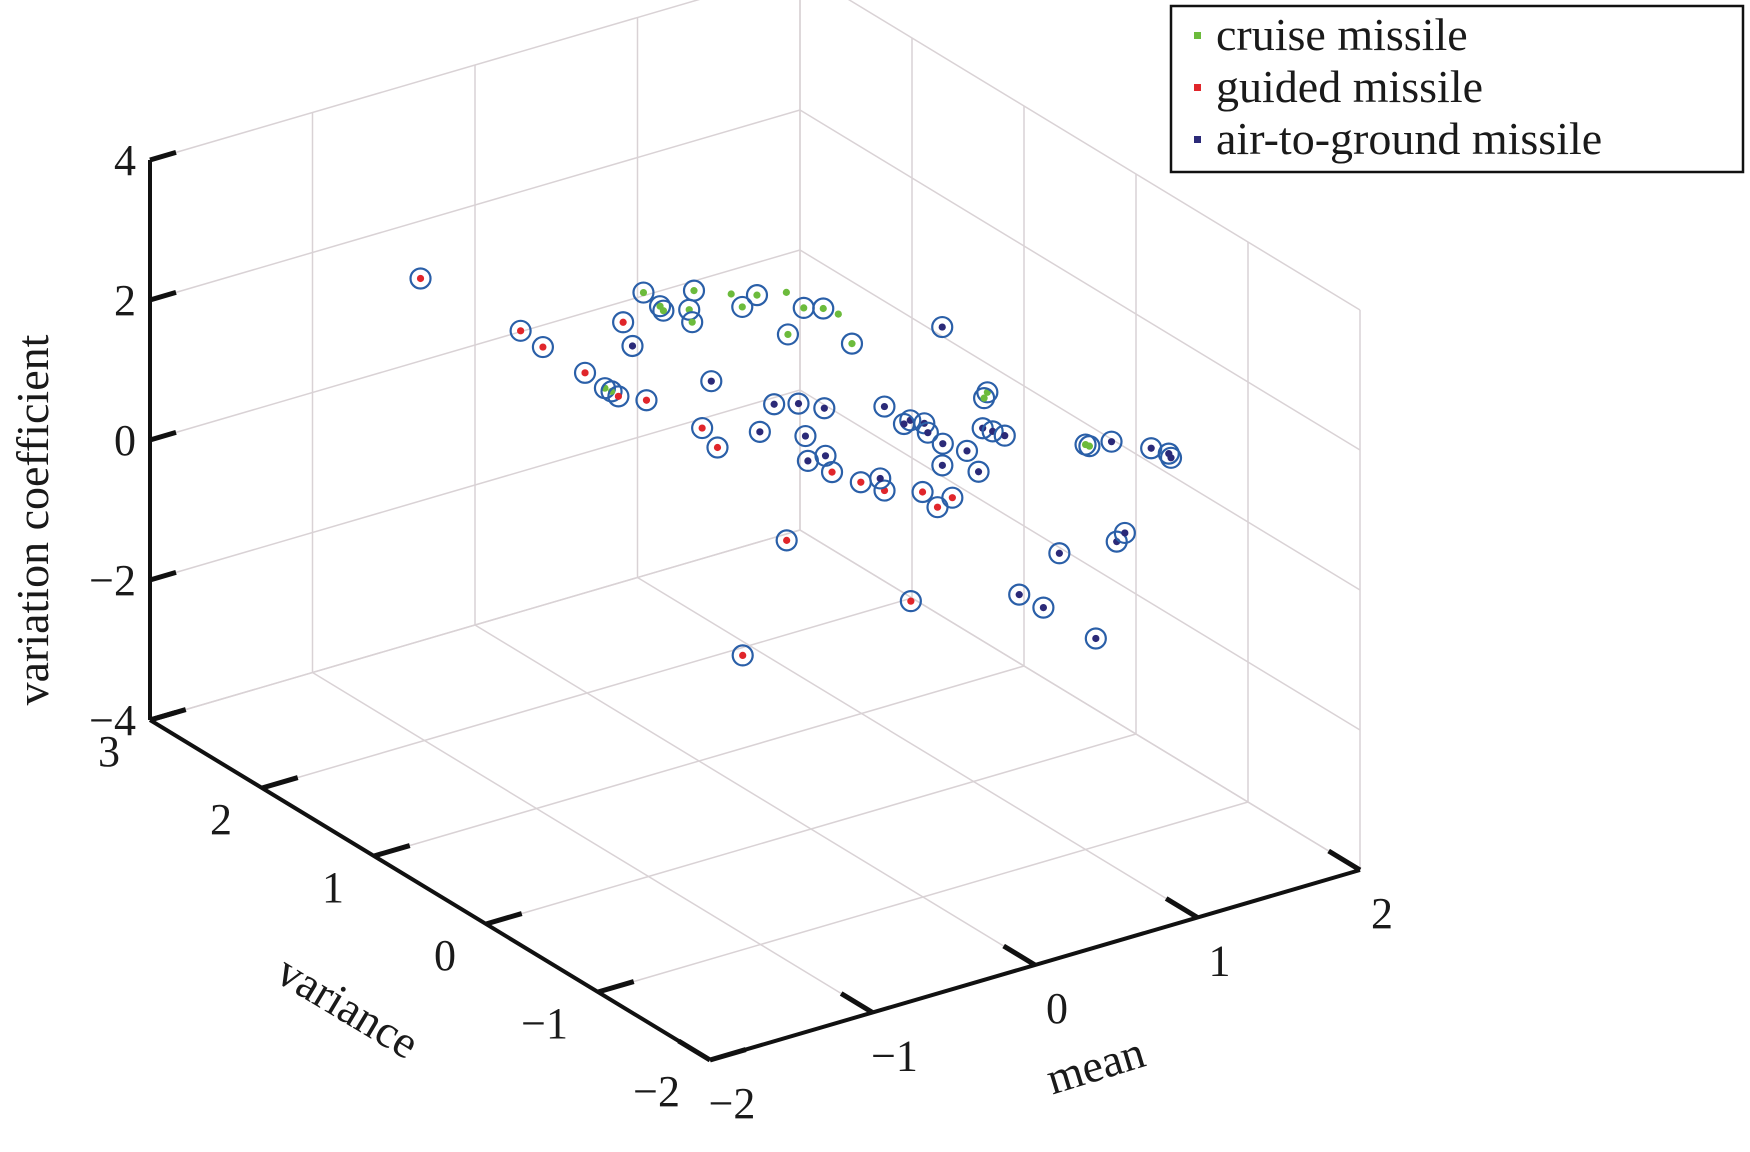  I want to click on z-tick-label: 2, so click(125, 300).